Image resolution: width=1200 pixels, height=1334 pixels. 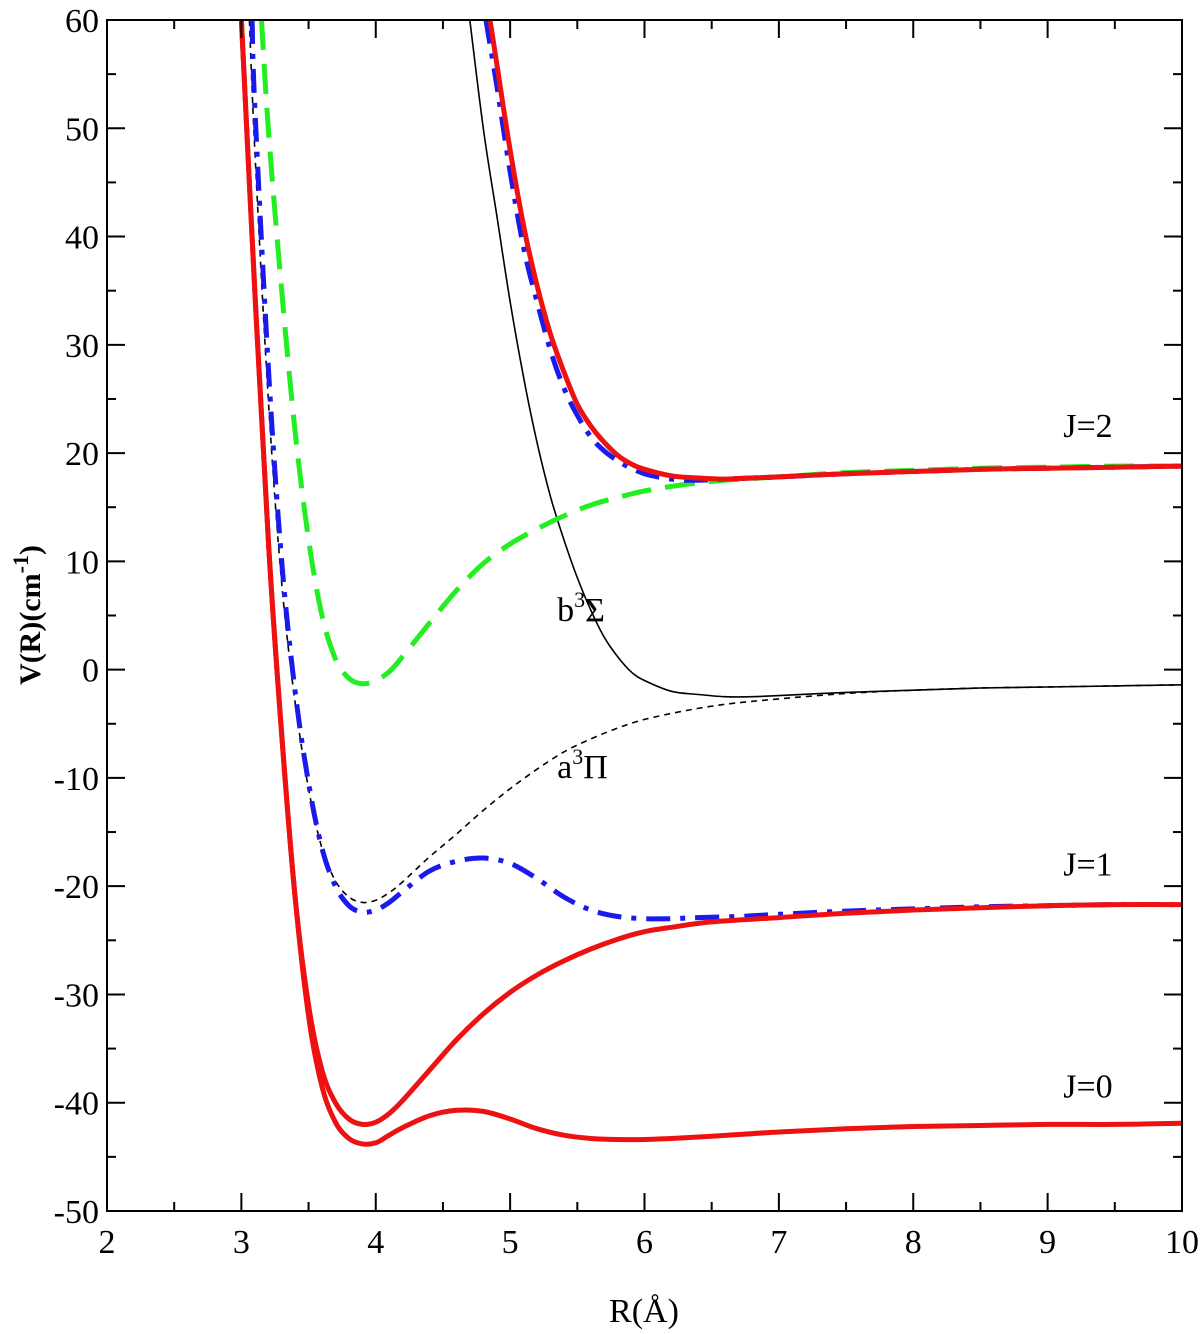 What do you see at coordinates (82, 562) in the screenshot?
I see `y-tick-label: 10` at bounding box center [82, 562].